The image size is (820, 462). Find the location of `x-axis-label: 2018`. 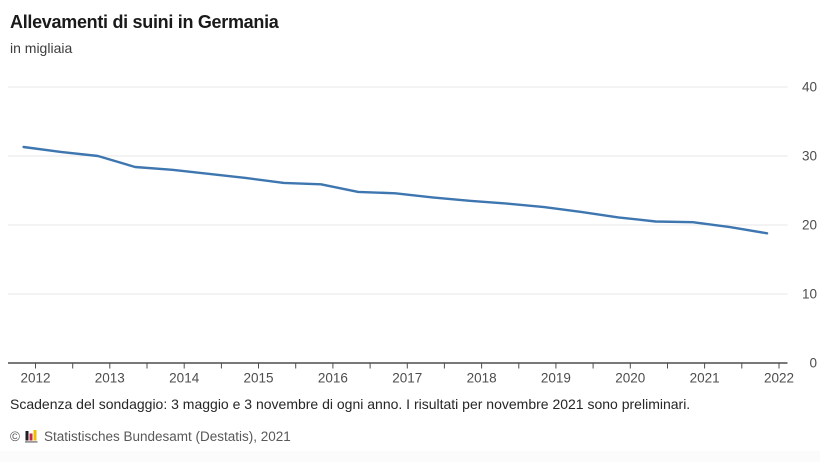

x-axis-label: 2018 is located at coordinates (482, 378).